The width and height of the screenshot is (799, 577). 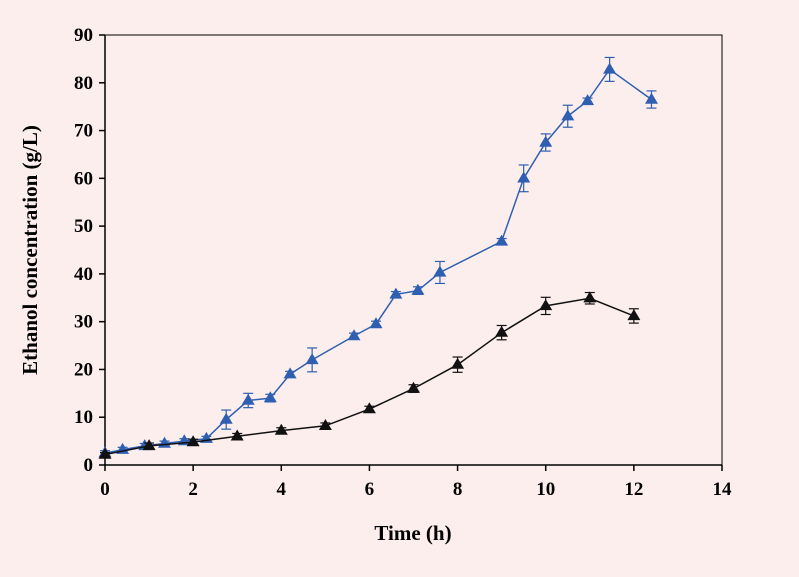 What do you see at coordinates (105, 489) in the screenshot?
I see `x-tick-label: 0` at bounding box center [105, 489].